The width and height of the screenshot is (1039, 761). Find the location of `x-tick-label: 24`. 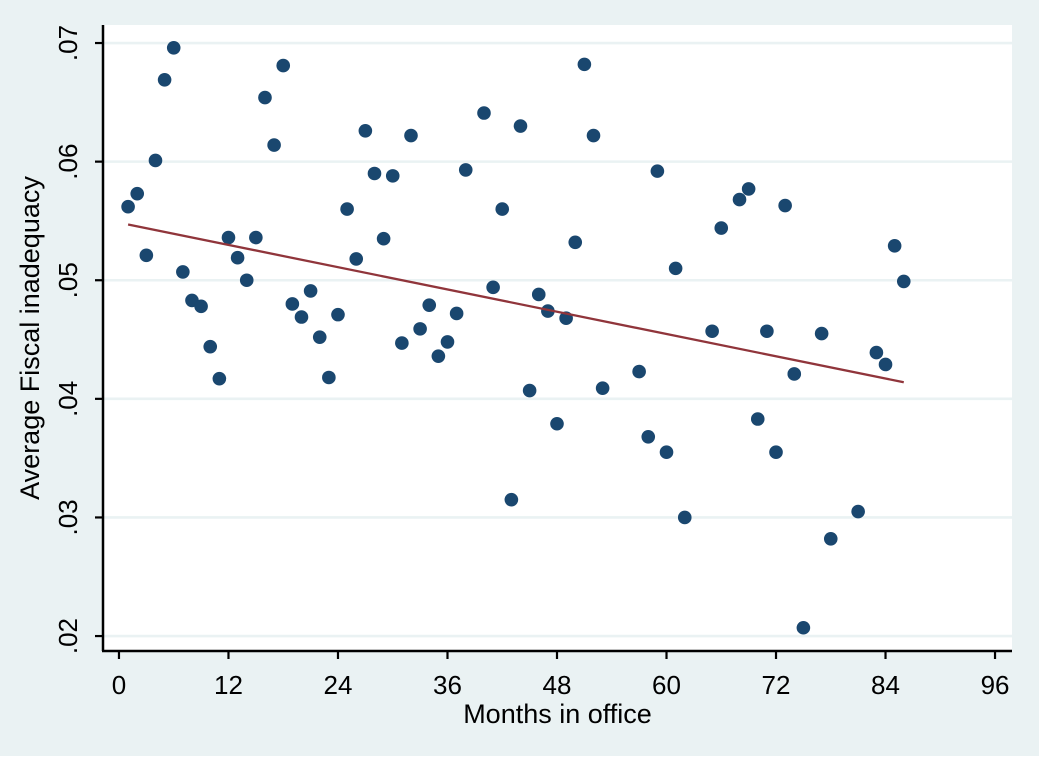

x-tick-label: 24 is located at coordinates (338, 685).